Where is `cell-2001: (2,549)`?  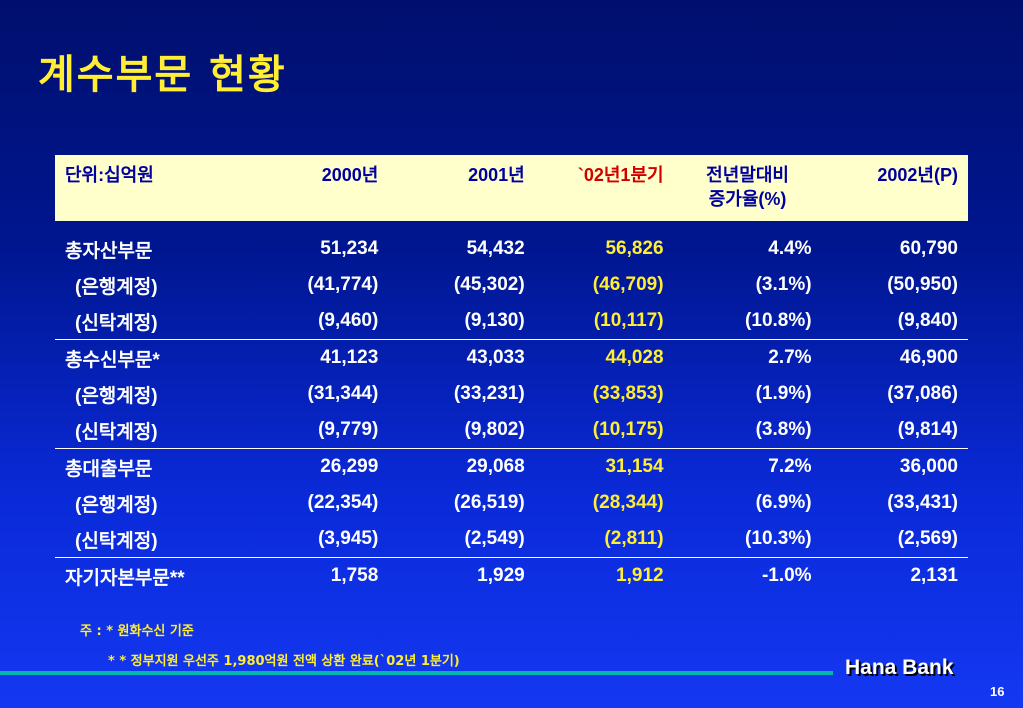 cell-2001: (2,549) is located at coordinates (494, 538).